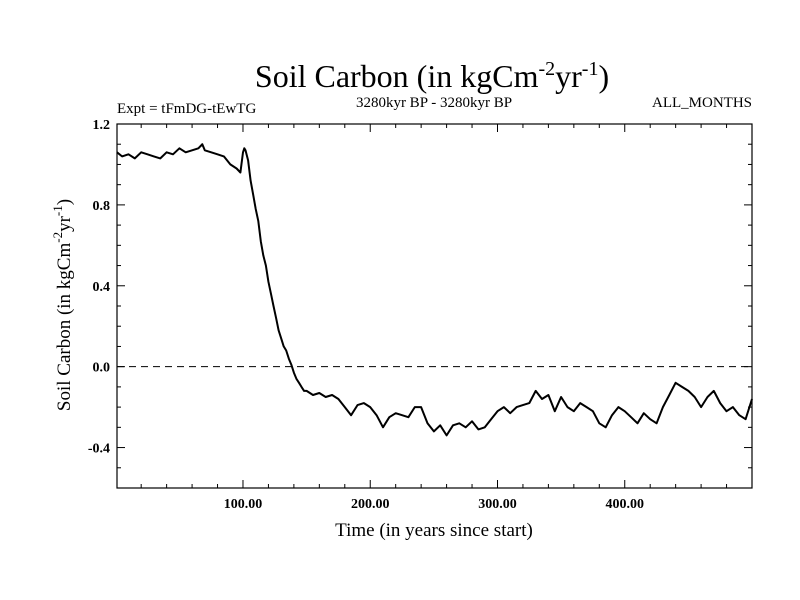 This screenshot has height=600, width=800. I want to click on y-tick-label: 1.2, so click(102, 125).